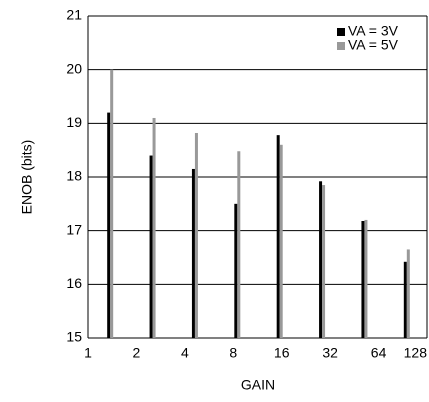 This screenshot has width=429, height=402. I want to click on x-axis-label: GAIN, so click(258, 385).